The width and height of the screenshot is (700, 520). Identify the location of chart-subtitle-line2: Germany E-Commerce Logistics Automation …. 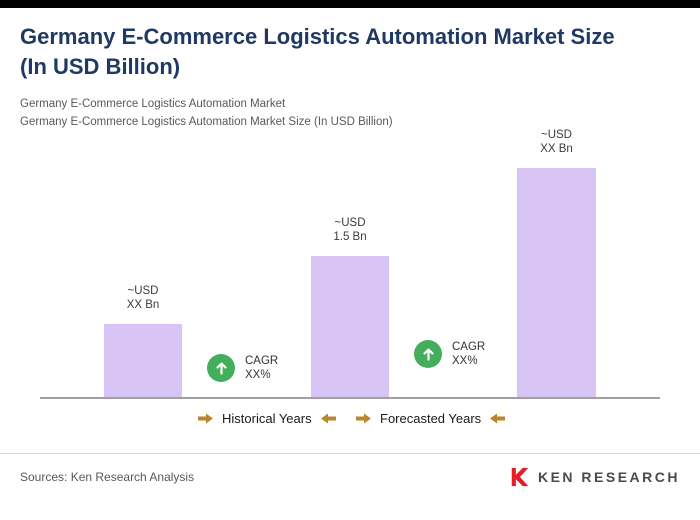
(206, 121).